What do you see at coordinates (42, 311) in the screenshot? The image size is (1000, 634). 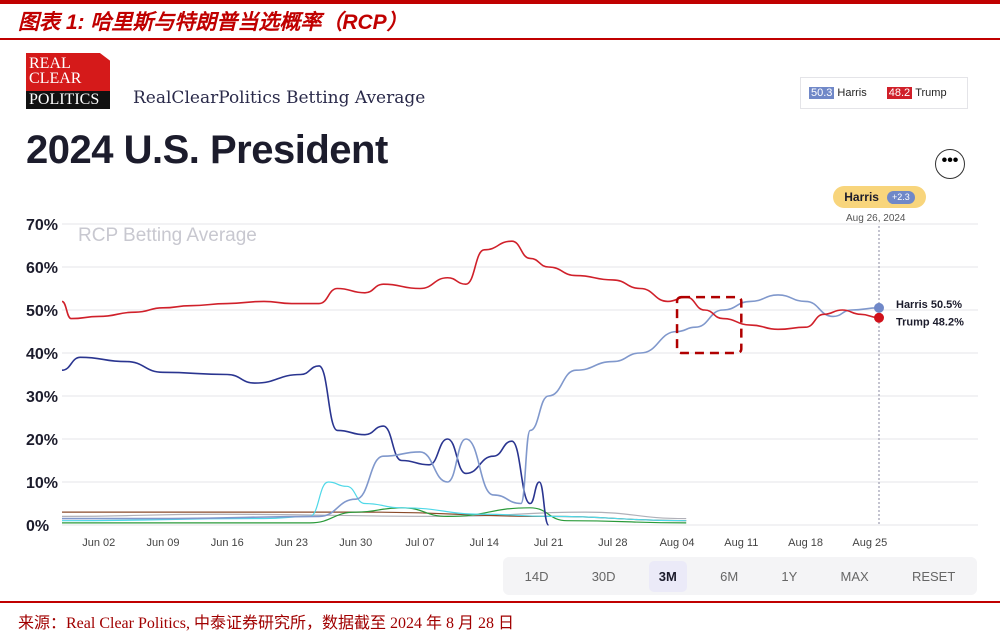 I see `y-tick-label: 50%` at bounding box center [42, 311].